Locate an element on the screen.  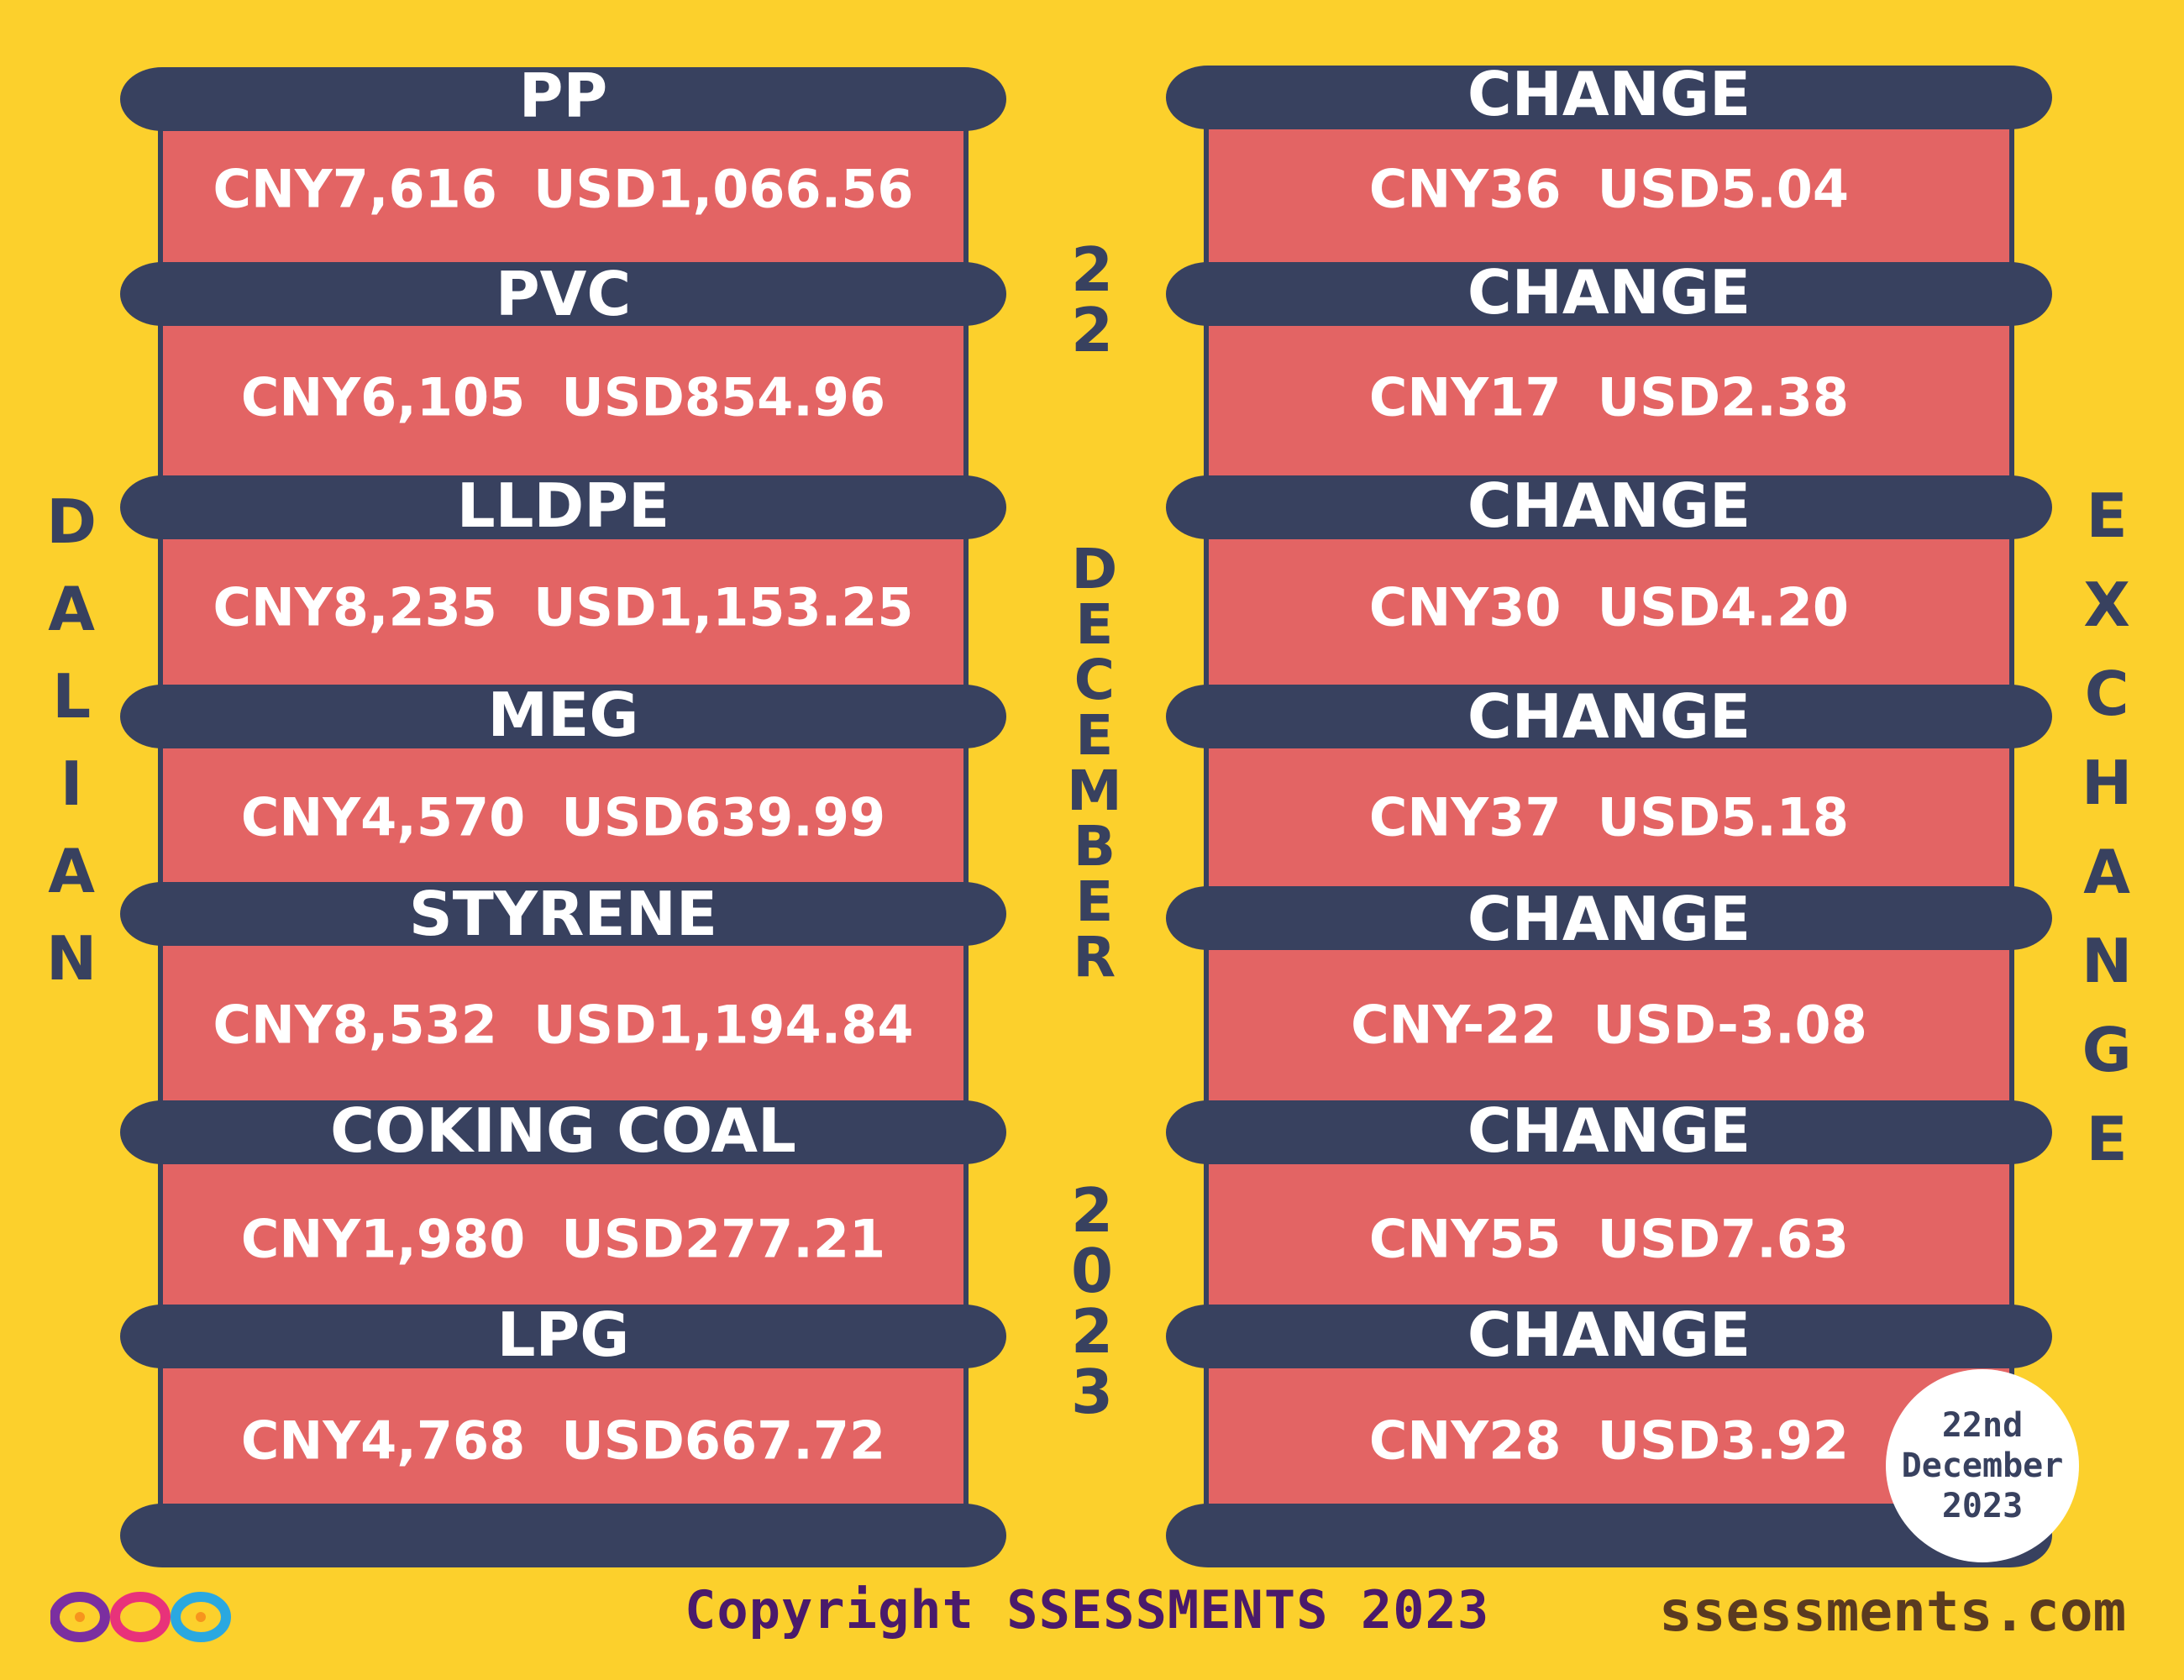
change-cell: CNY17 USD2.38 is located at coordinates (1609, 397).